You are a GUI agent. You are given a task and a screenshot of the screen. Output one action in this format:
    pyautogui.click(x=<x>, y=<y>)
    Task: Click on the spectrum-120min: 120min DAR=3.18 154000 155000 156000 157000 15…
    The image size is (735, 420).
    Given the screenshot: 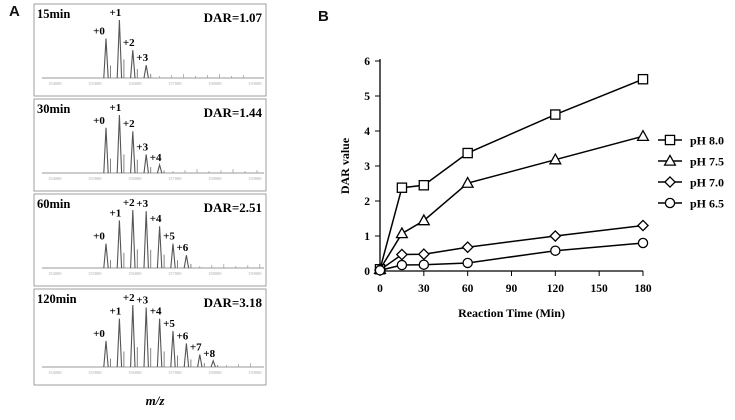 What is the action you would take?
    pyautogui.click(x=150, y=337)
    